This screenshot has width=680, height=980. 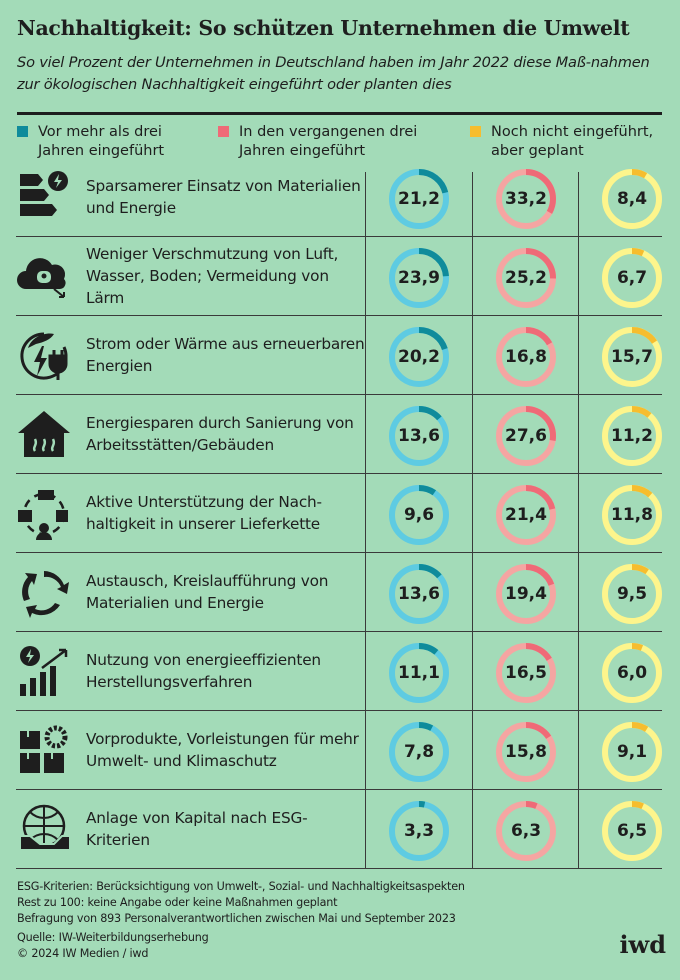 I want to click on donut-1: 7,8, so click(x=419, y=752).